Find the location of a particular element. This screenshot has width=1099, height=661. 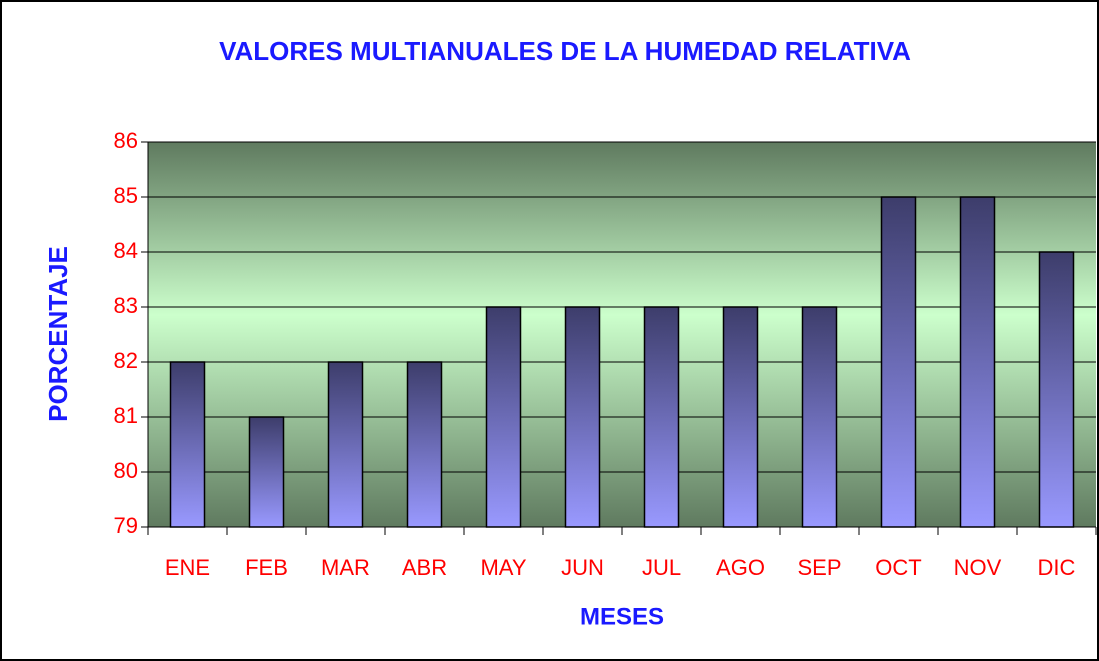

x-axis-label: MESES is located at coordinates (622, 616).